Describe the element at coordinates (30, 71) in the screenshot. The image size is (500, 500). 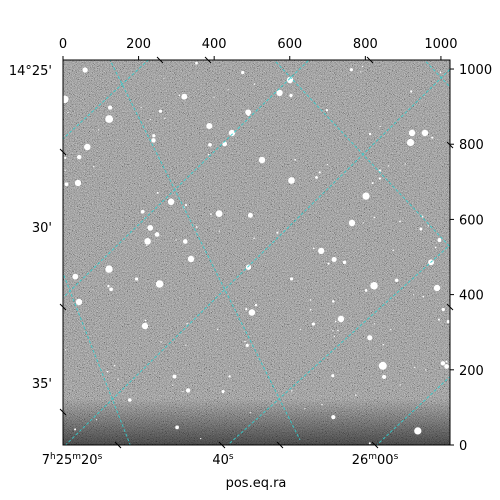
I see `dec-tick-label: 14°25'` at that location.